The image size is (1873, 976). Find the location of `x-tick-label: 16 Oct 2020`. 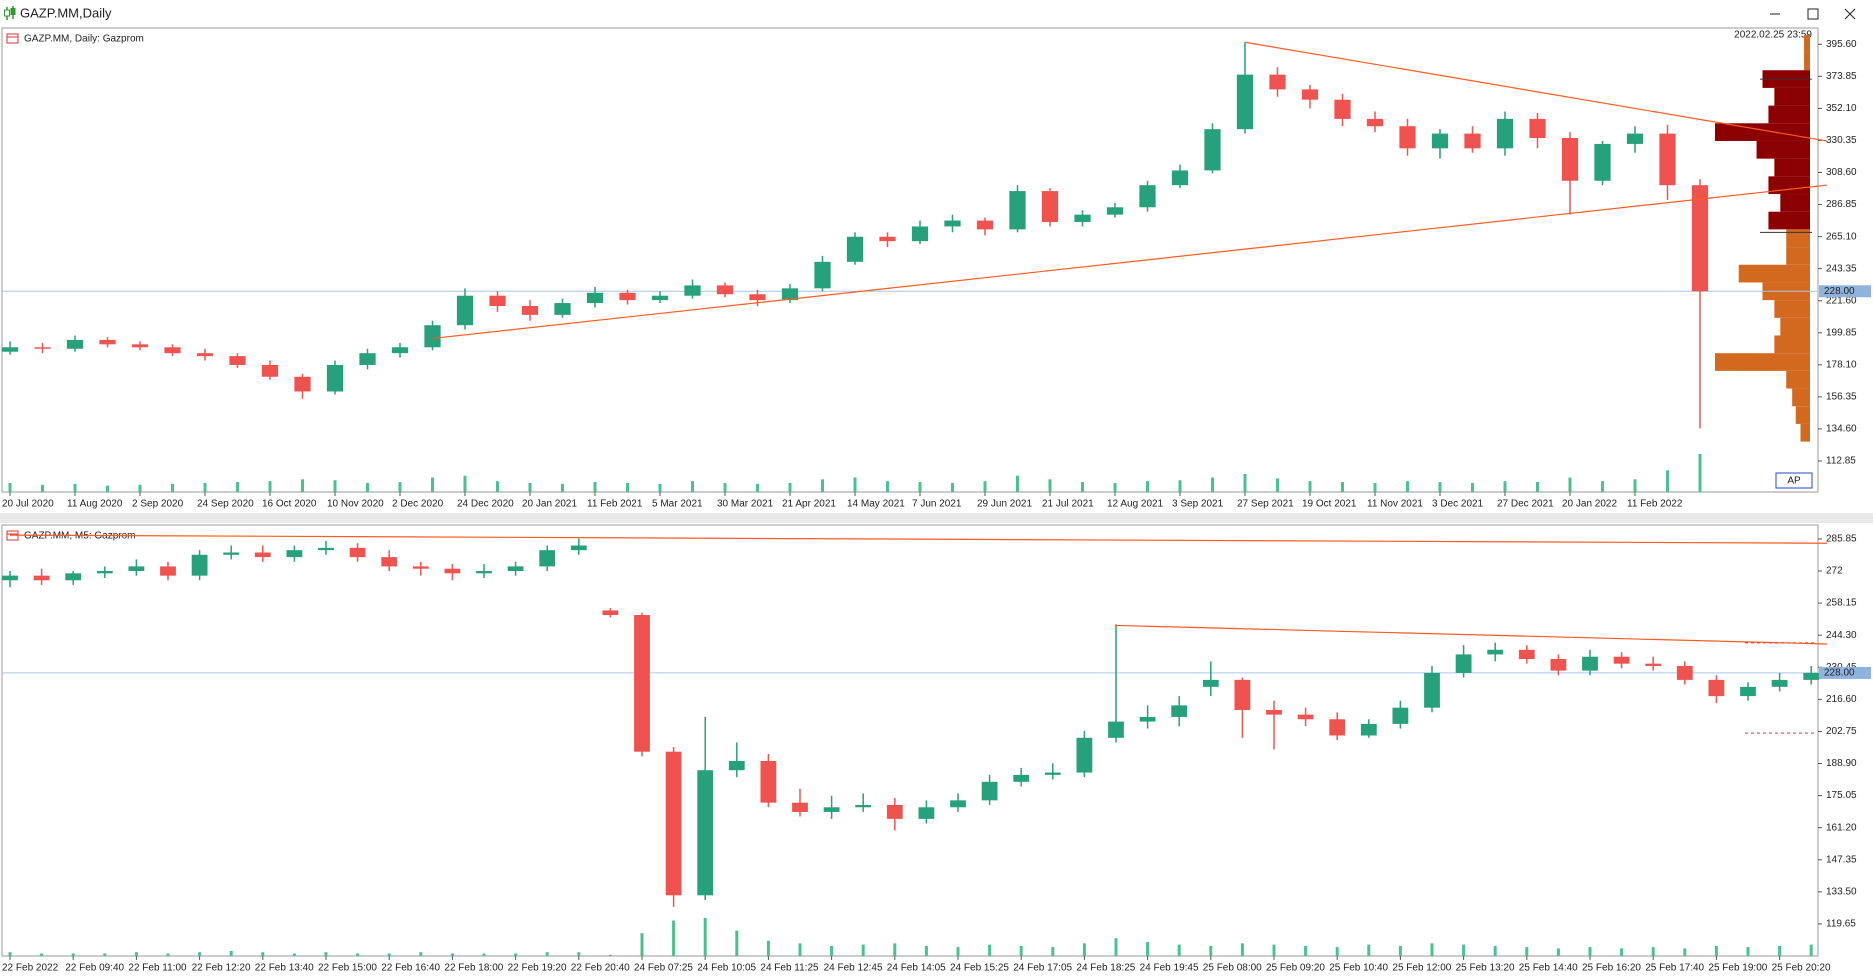

x-tick-label: 16 Oct 2020 is located at coordinates (289, 504).